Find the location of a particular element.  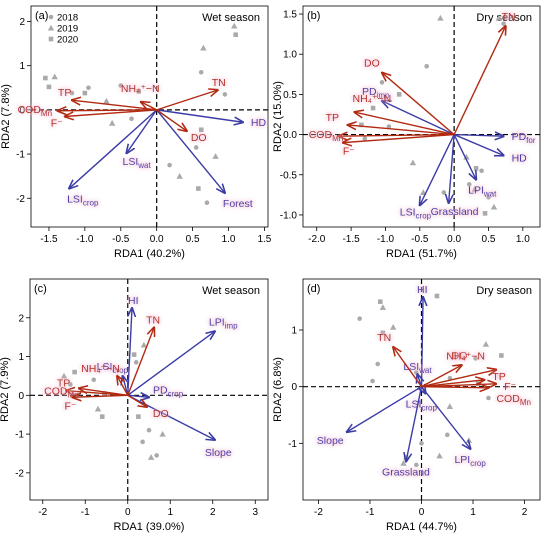

explanatory-label-pdfor: PDfor is located at coordinates (524, 138).